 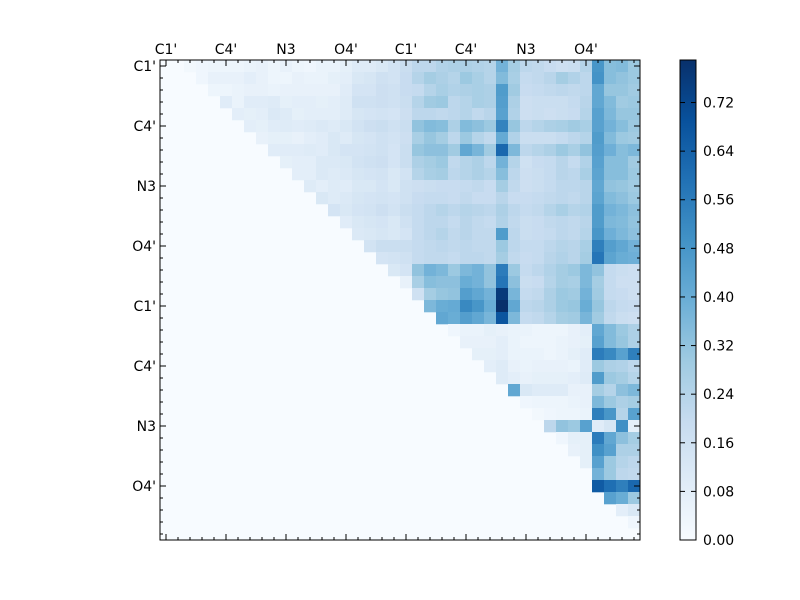 What do you see at coordinates (406, 50) in the screenshot?
I see `x-tick-label: C1'` at bounding box center [406, 50].